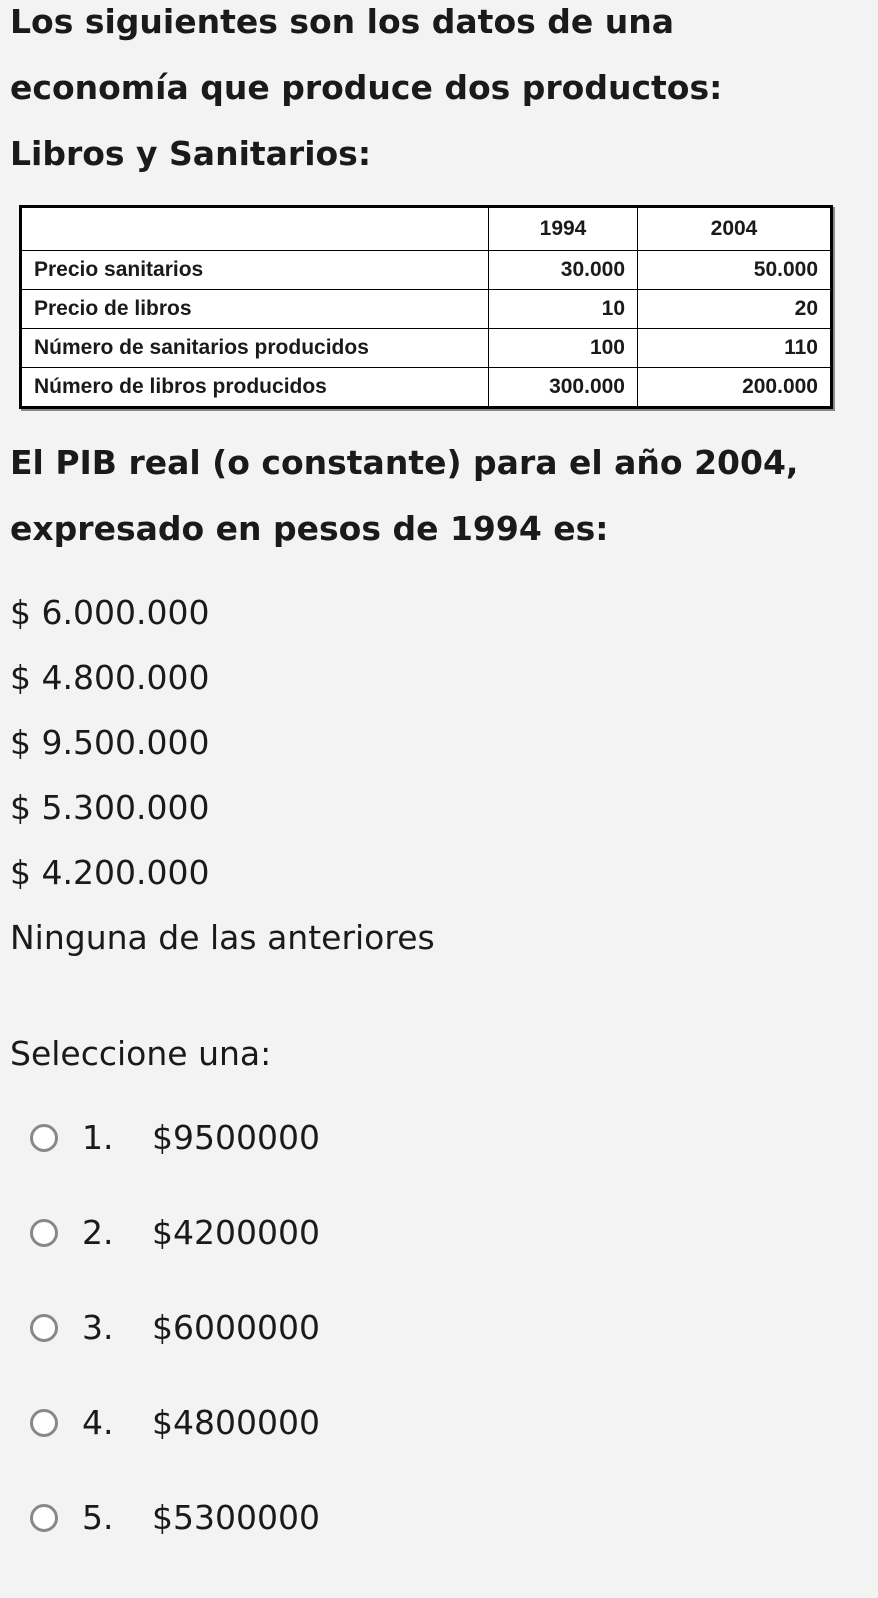 The height and width of the screenshot is (1598, 878). What do you see at coordinates (98, 1327) in the screenshot?
I see `choice-number: 3.` at bounding box center [98, 1327].